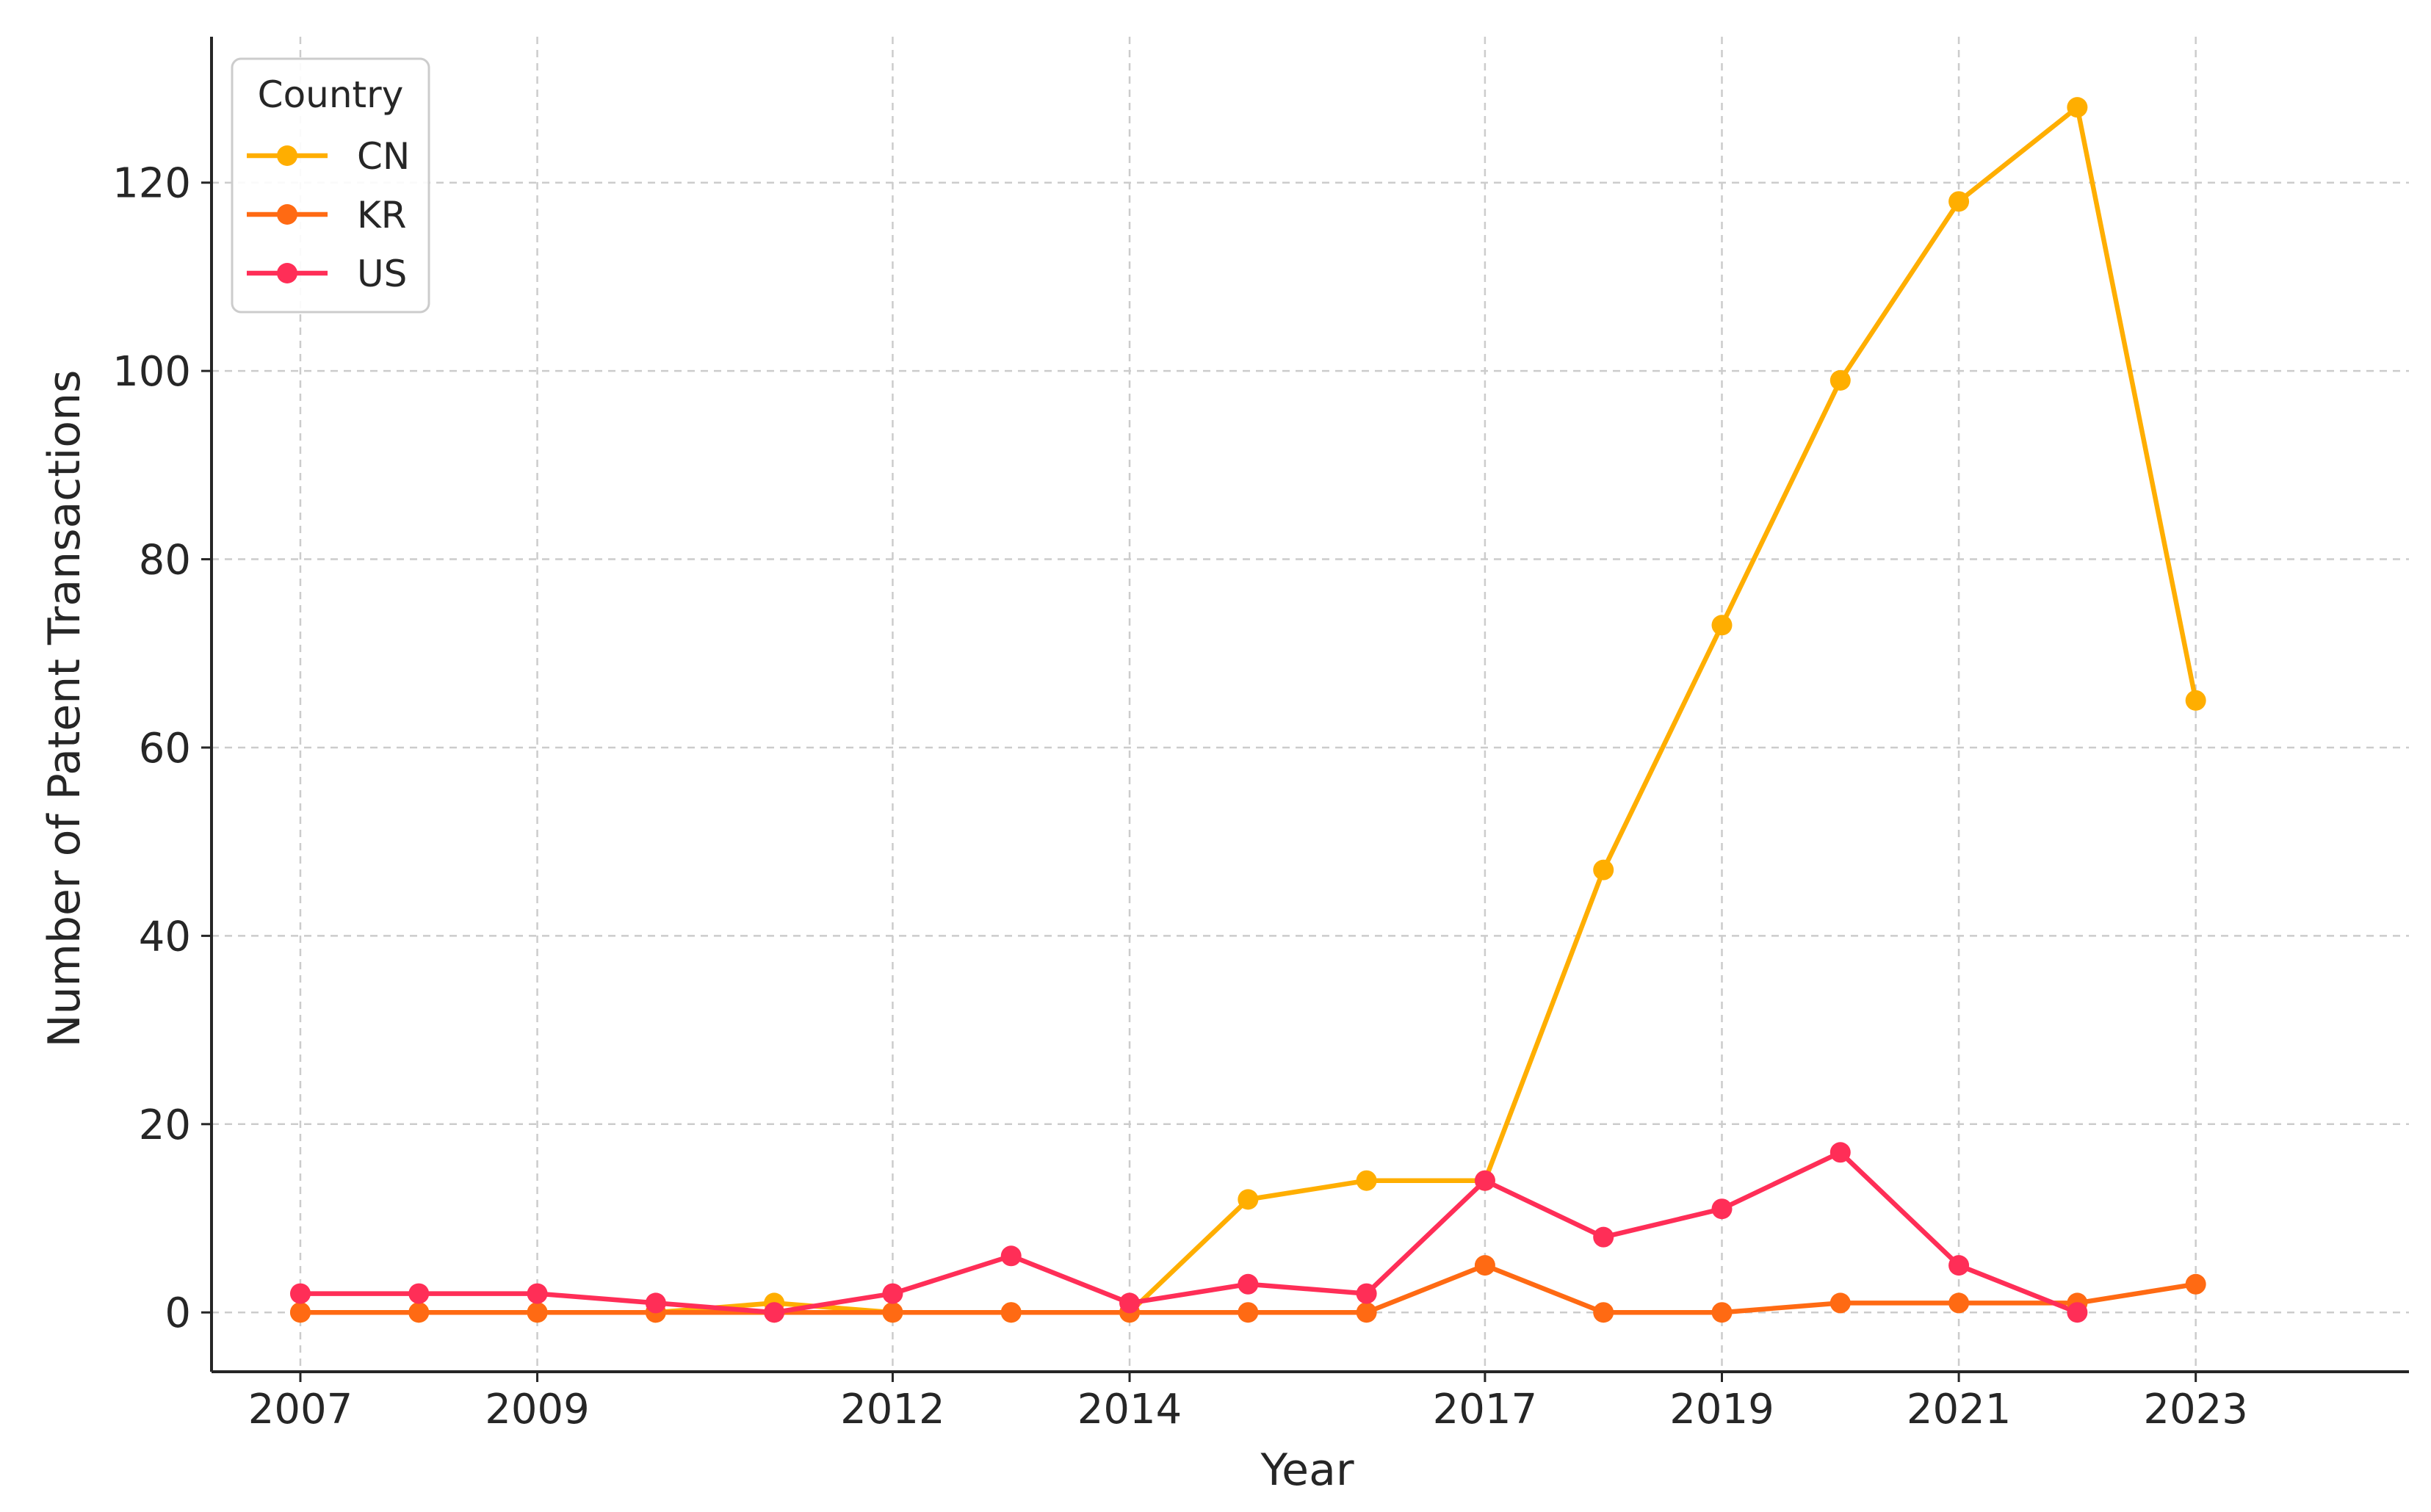  Describe the element at coordinates (419, 1312) in the screenshot. I see `point-kr-2008` at that location.